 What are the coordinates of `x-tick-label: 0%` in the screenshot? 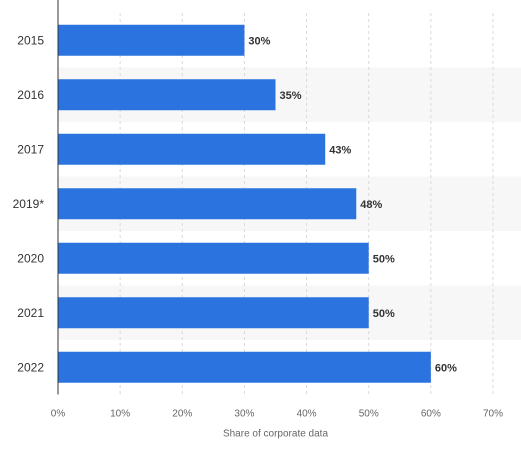 It's located at (58, 414).